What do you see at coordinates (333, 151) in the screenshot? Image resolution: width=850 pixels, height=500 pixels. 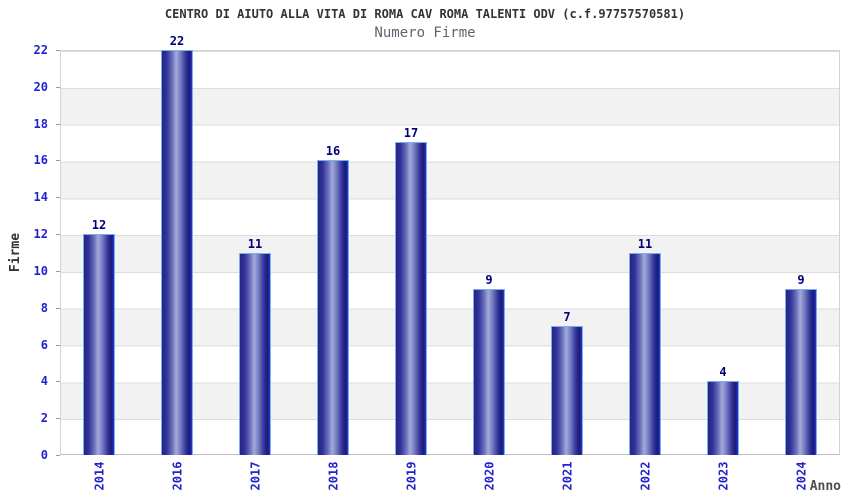 I see `bar-value-label: 16` at bounding box center [333, 151].